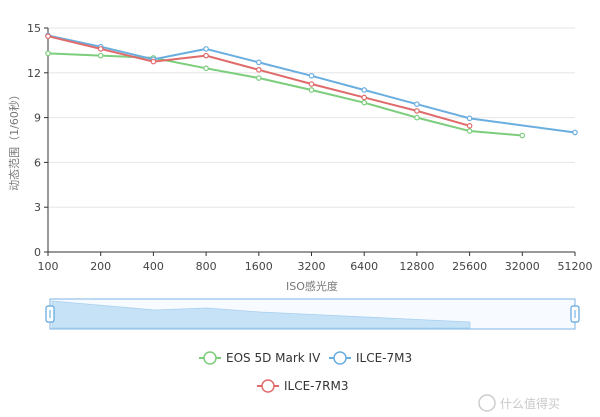  I want to click on x-tick-label-12800: 12800, so click(416, 266).